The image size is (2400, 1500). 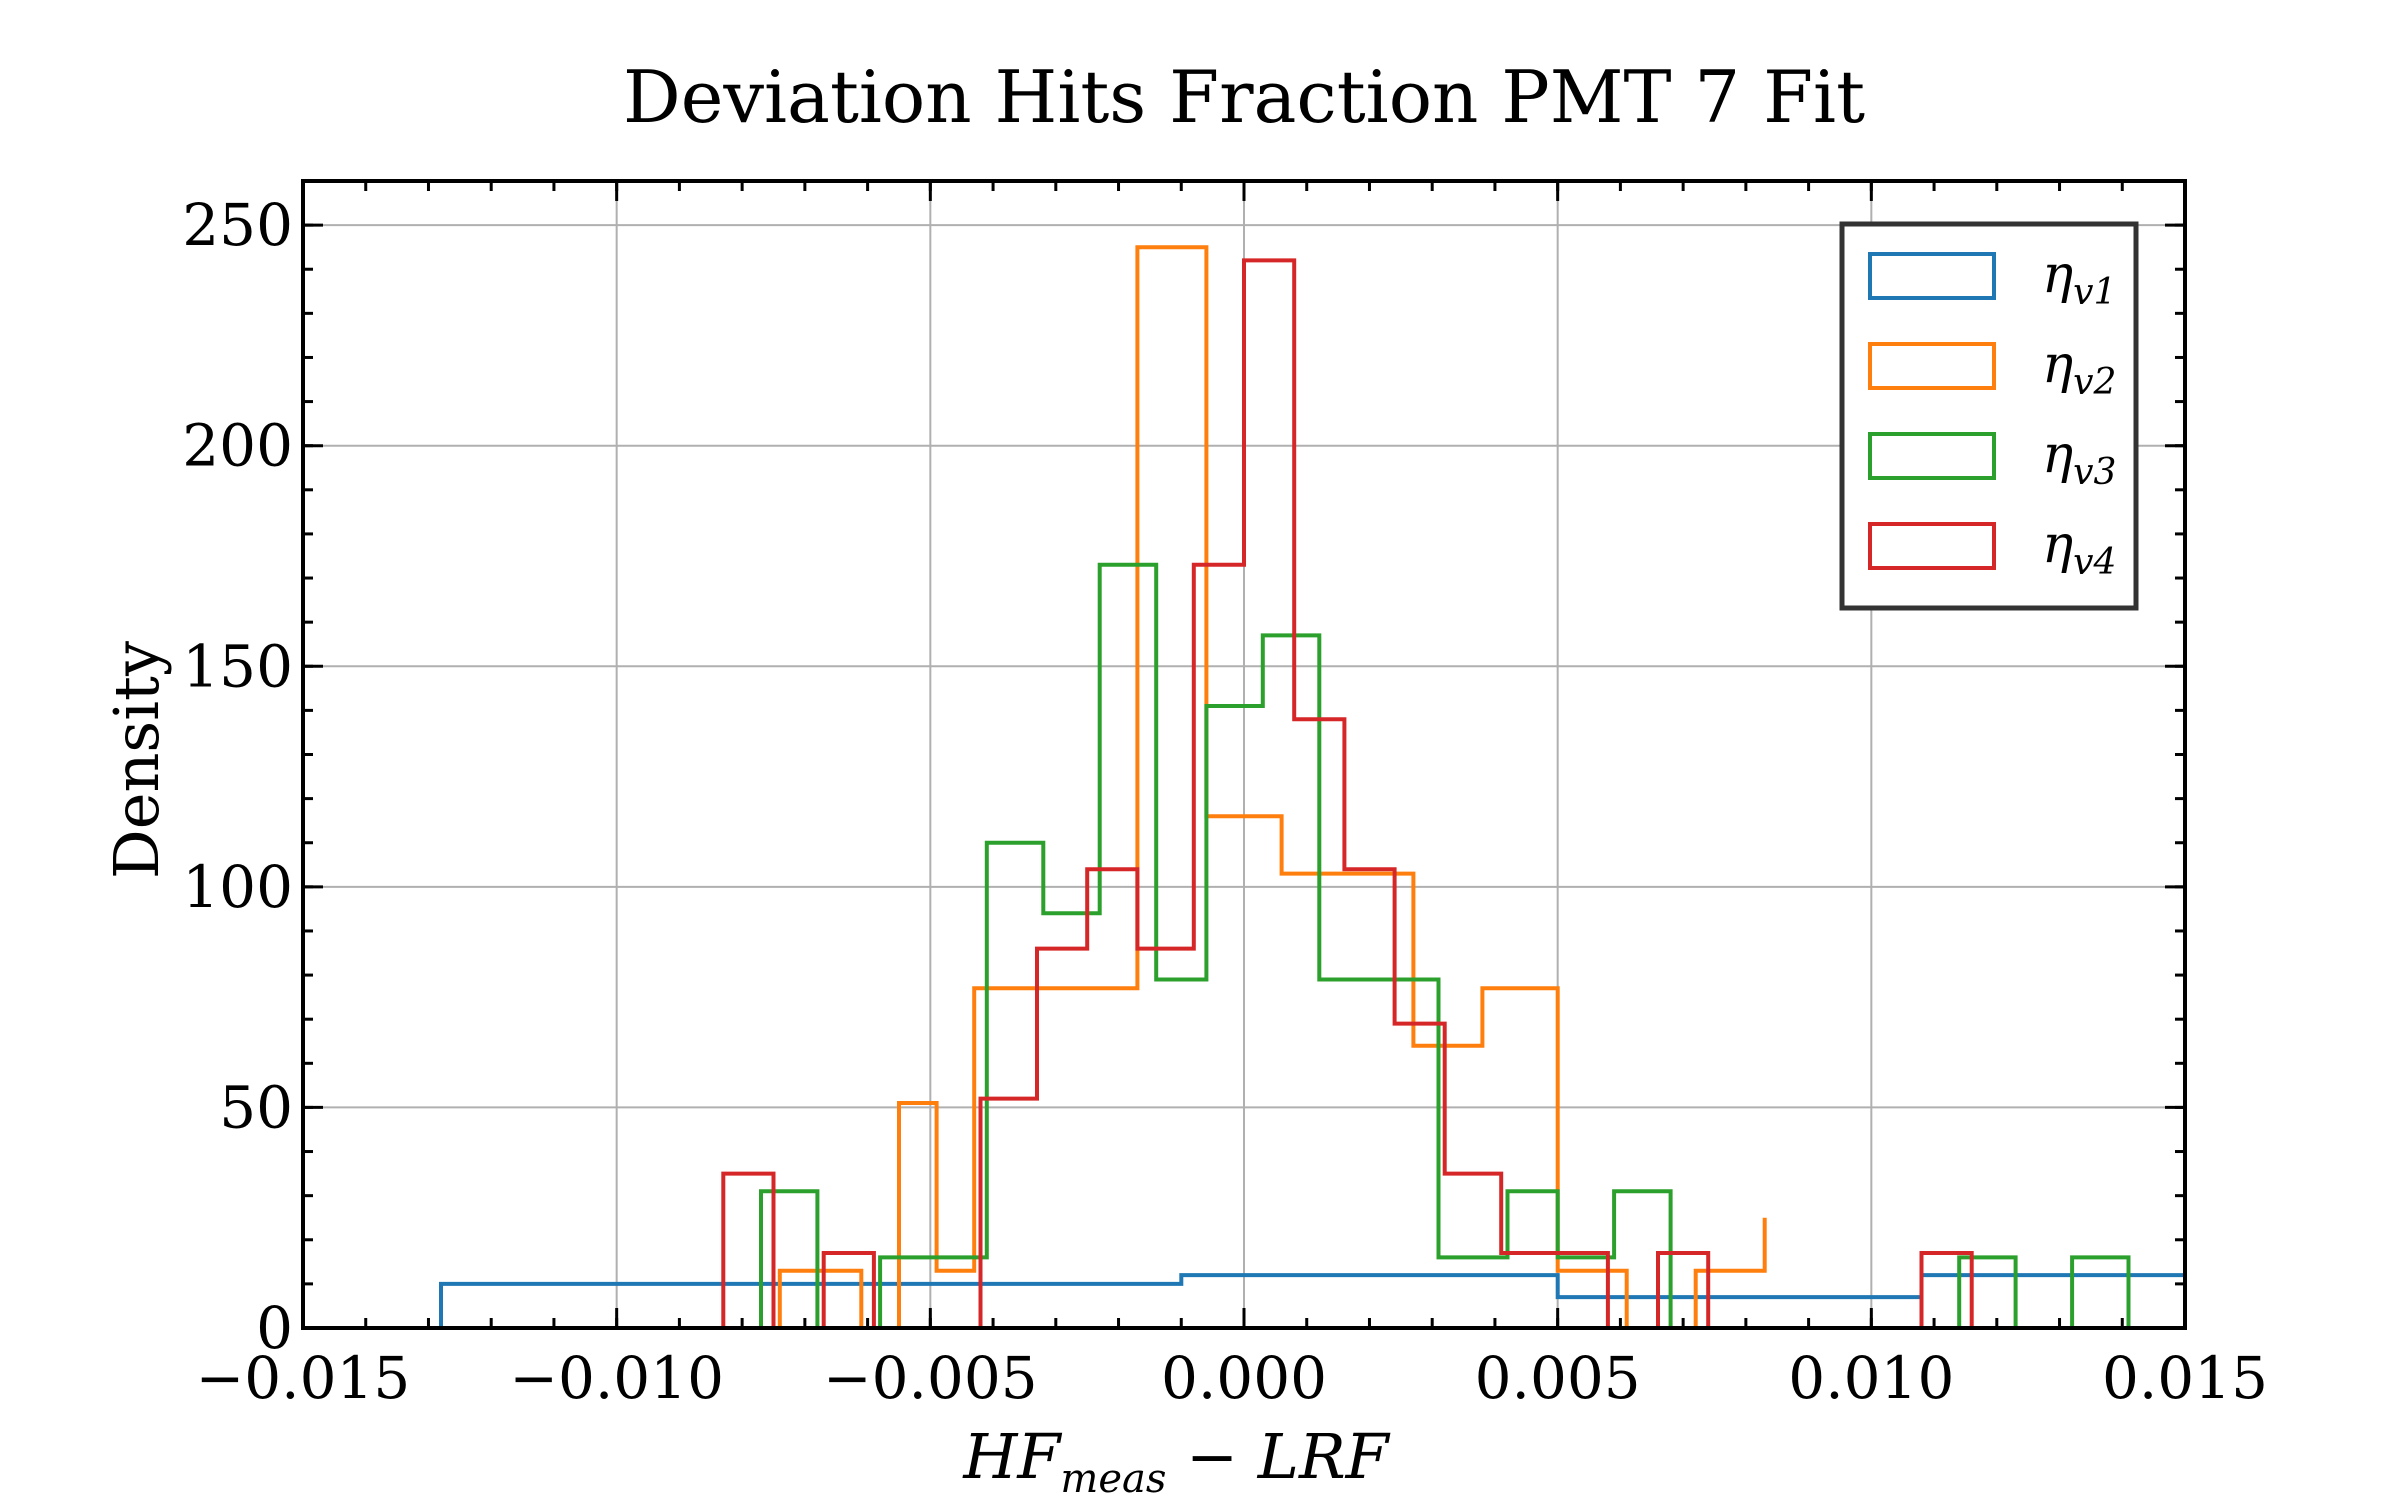 I want to click on x-tick-label: 0.015, so click(x=2185, y=1378).